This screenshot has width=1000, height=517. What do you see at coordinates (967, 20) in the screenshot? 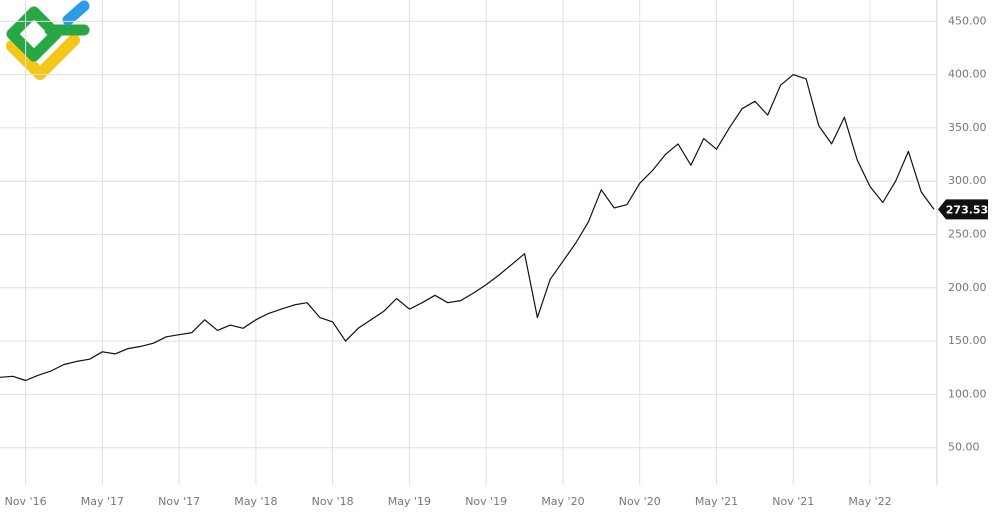
I see `y-tick-label: 450.00` at bounding box center [967, 20].